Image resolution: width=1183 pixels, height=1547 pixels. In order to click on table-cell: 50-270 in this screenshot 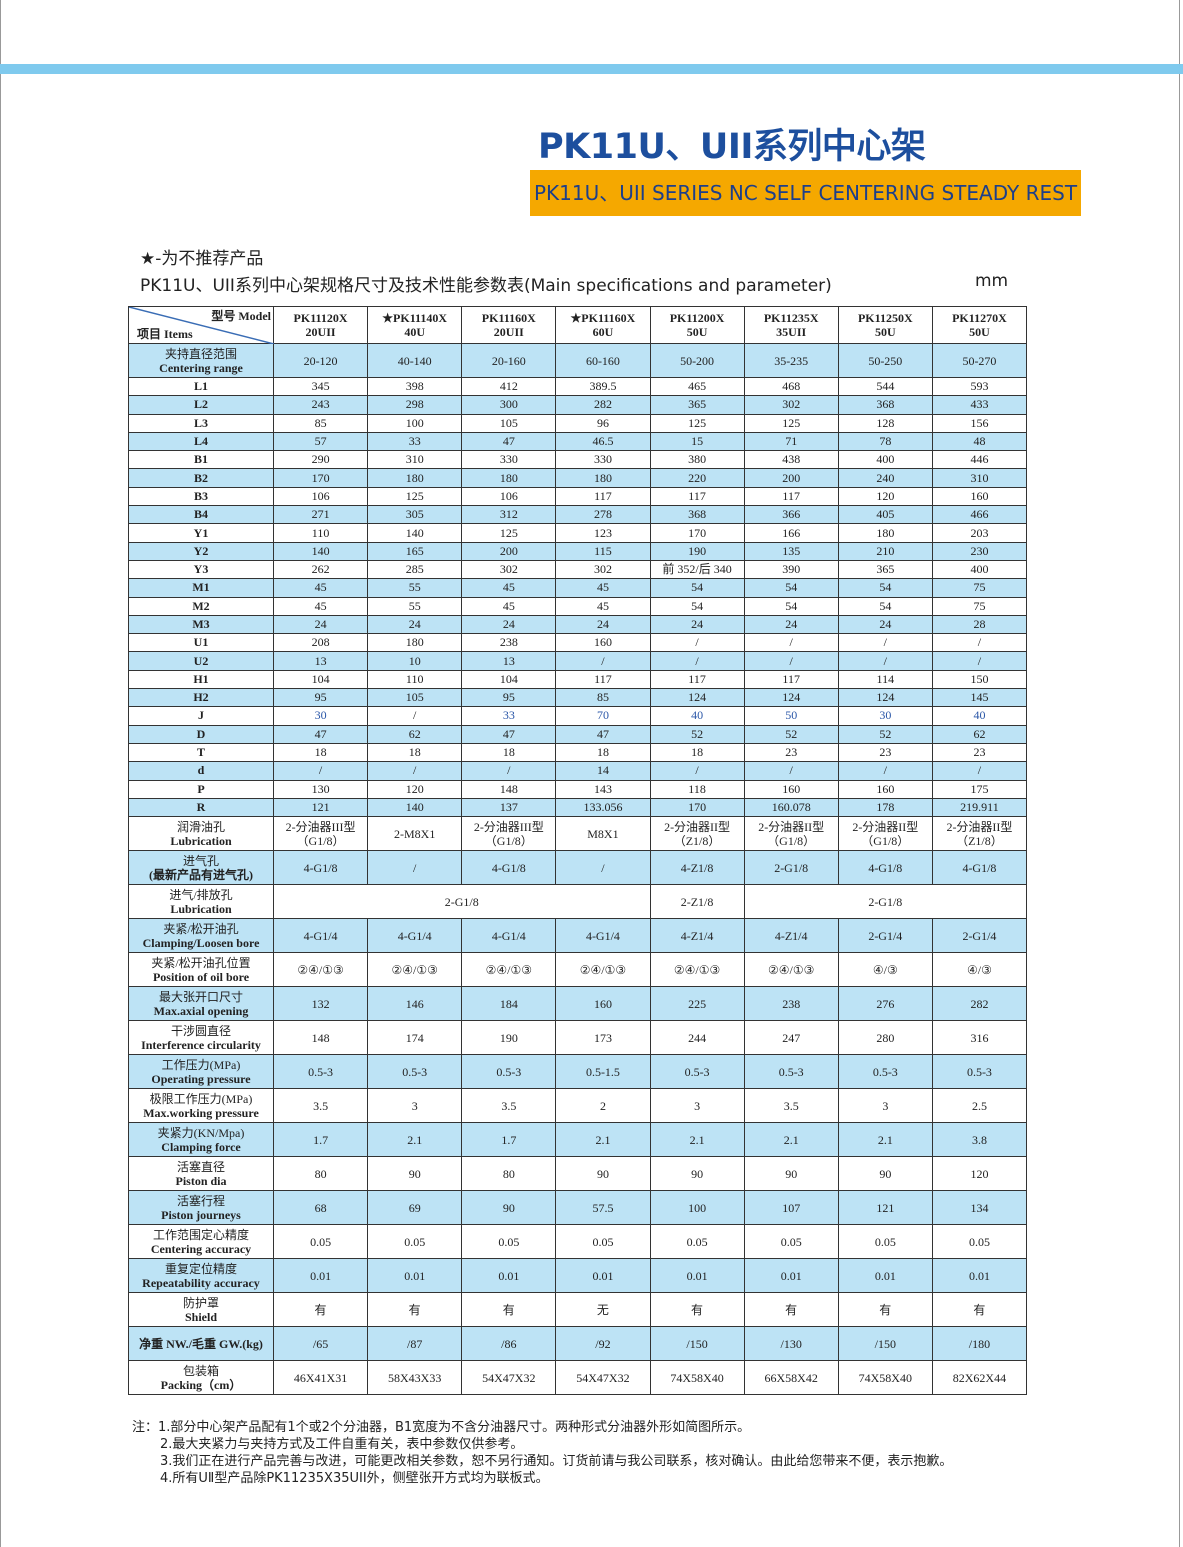, I will do `click(979, 360)`.